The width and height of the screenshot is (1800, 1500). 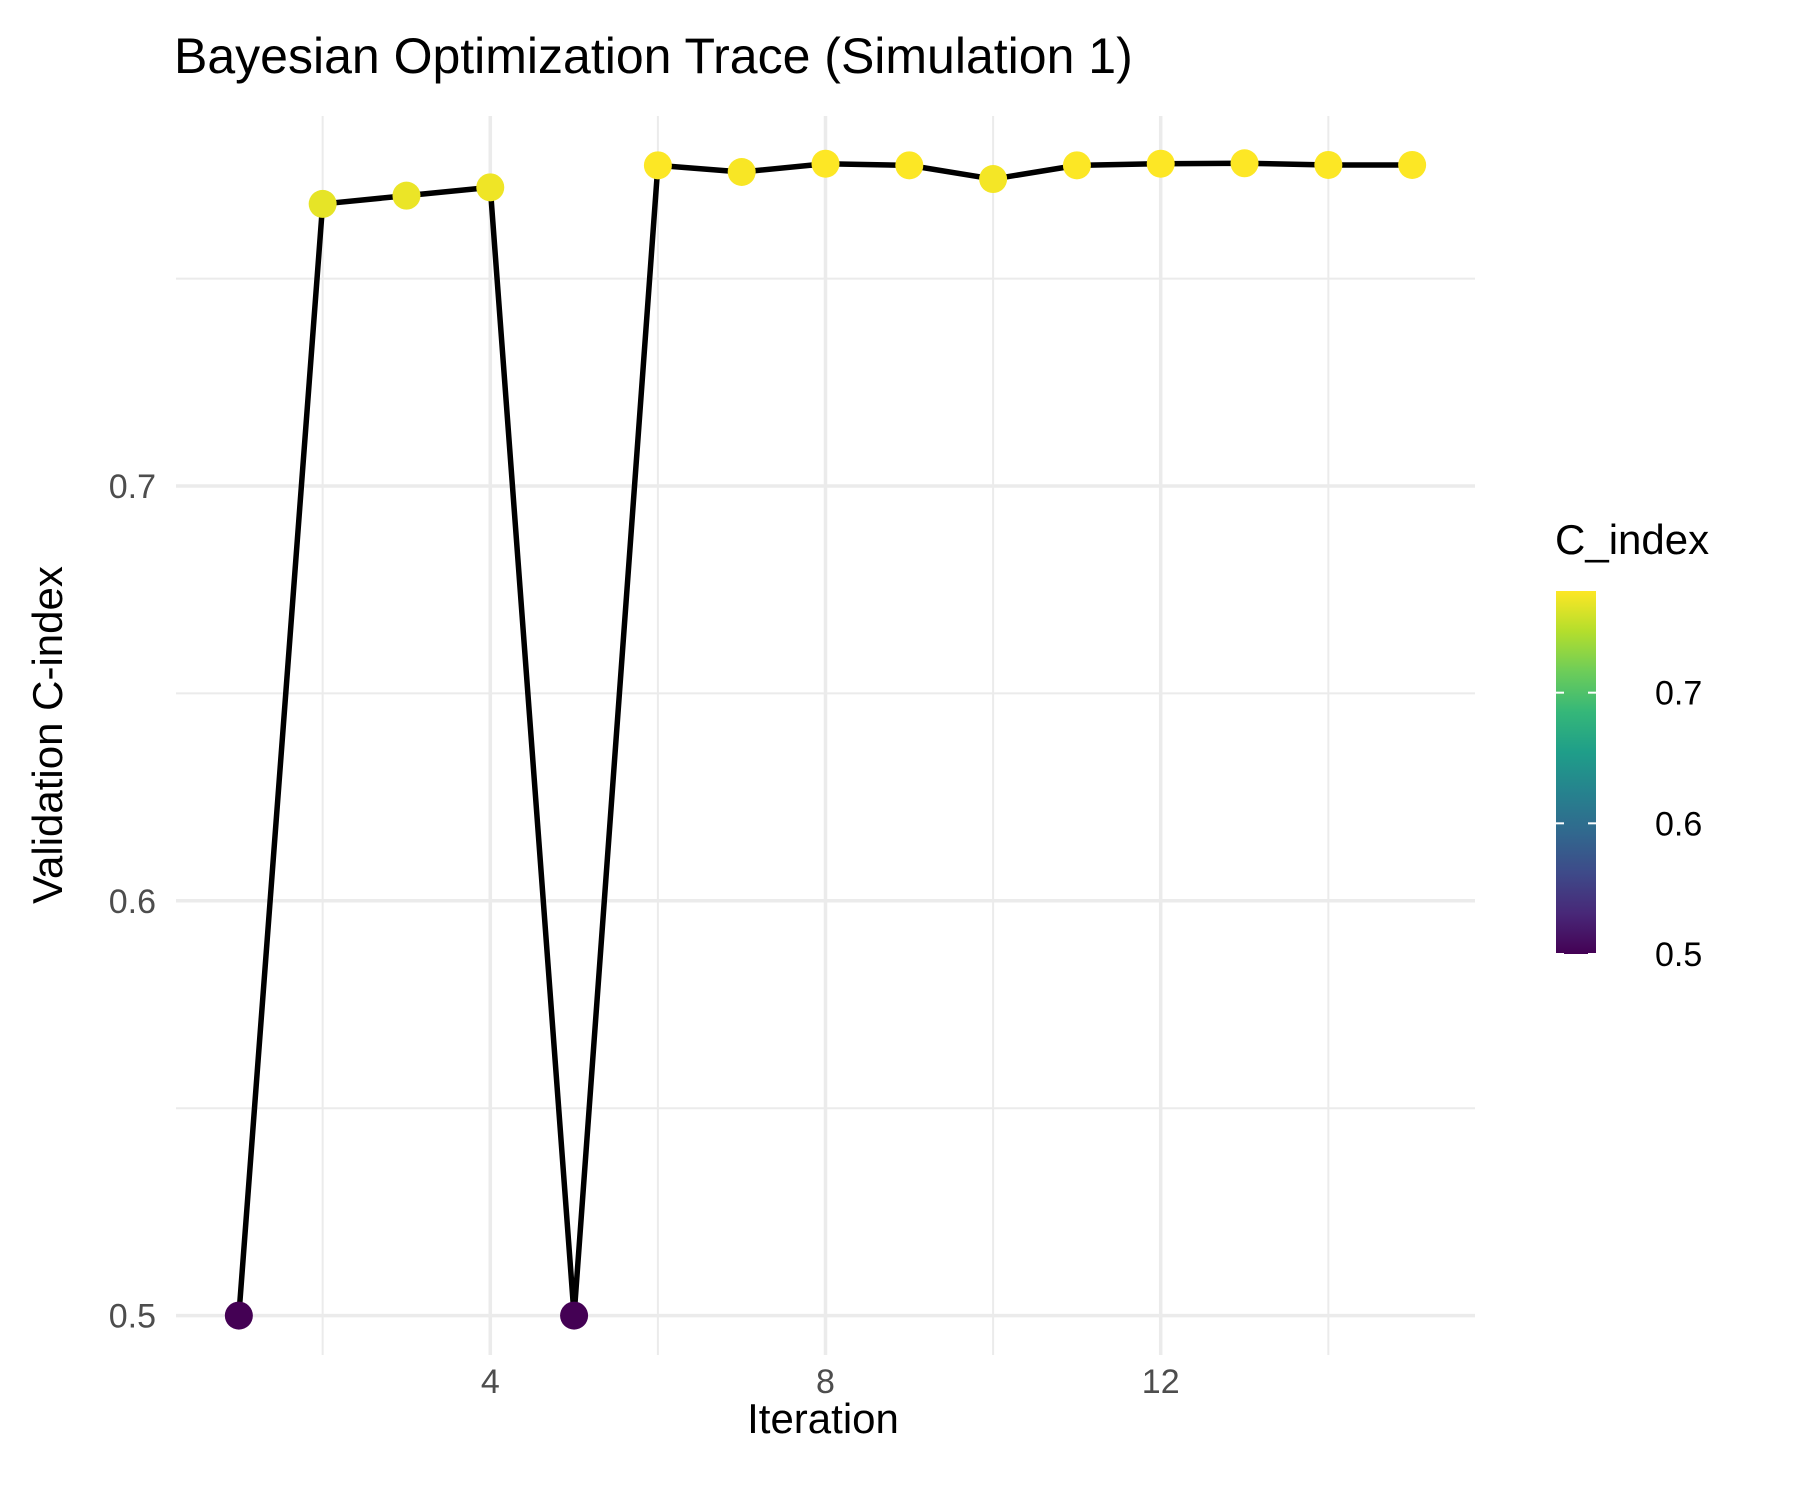 I want to click on x-axis-title: Iteration, so click(x=823, y=1418).